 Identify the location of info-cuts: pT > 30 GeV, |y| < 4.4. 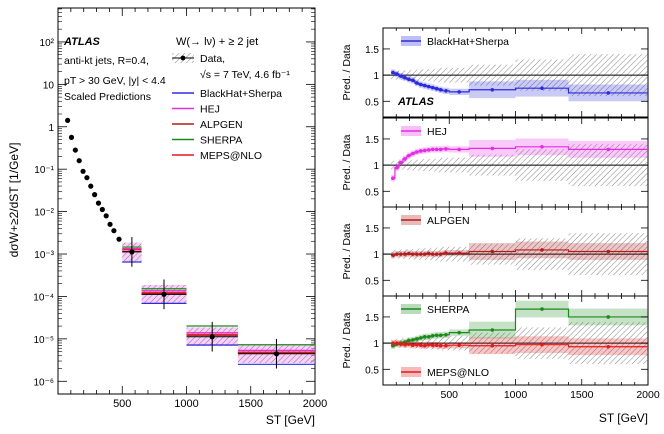
(115, 81).